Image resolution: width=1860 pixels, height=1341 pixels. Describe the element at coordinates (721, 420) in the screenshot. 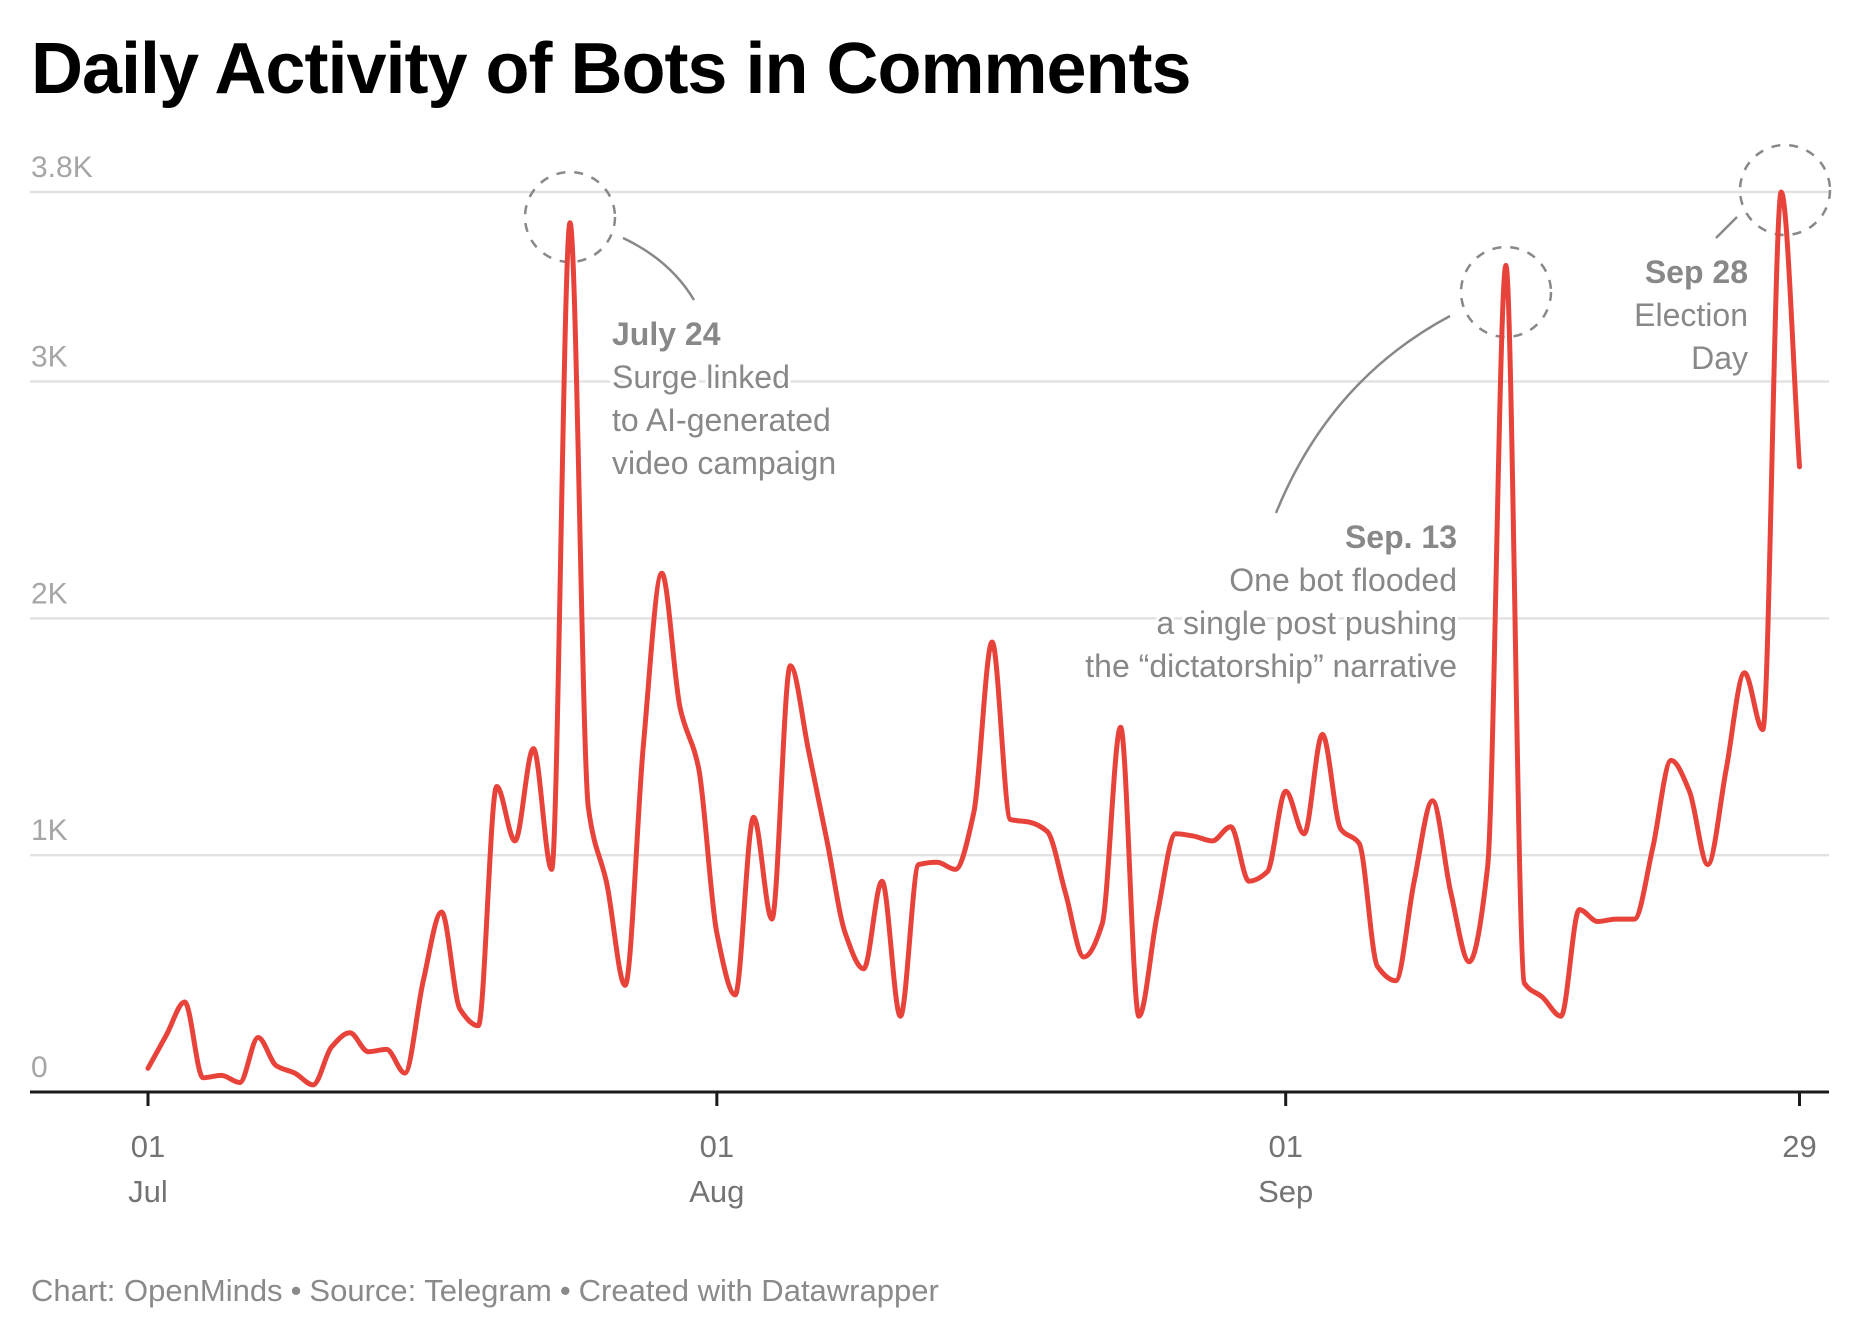

I see `annotation-line: to AI-generated` at that location.